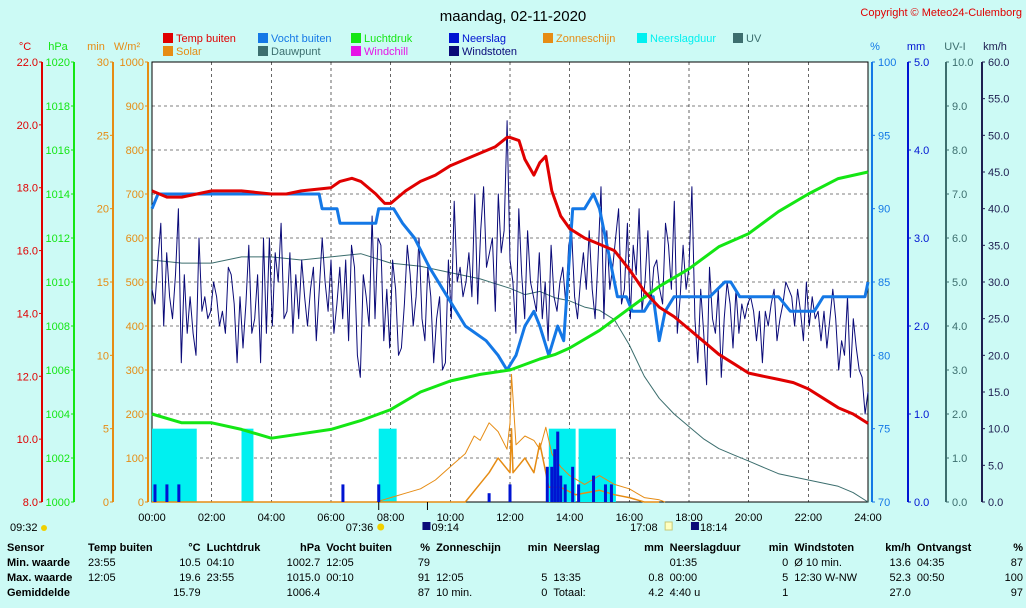 This screenshot has height=608, width=1026. What do you see at coordinates (127, 47) in the screenshot?
I see `solar-unit-label: W/m²` at bounding box center [127, 47].